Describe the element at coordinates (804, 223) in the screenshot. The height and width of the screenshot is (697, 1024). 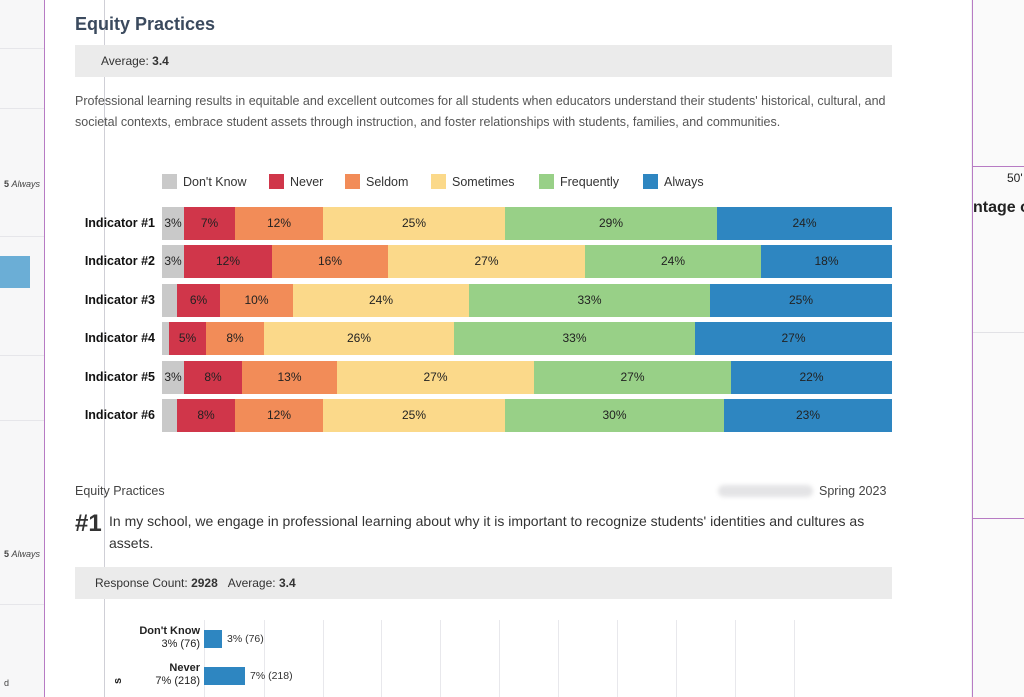
I see `bar-segment-always: 24%` at that location.